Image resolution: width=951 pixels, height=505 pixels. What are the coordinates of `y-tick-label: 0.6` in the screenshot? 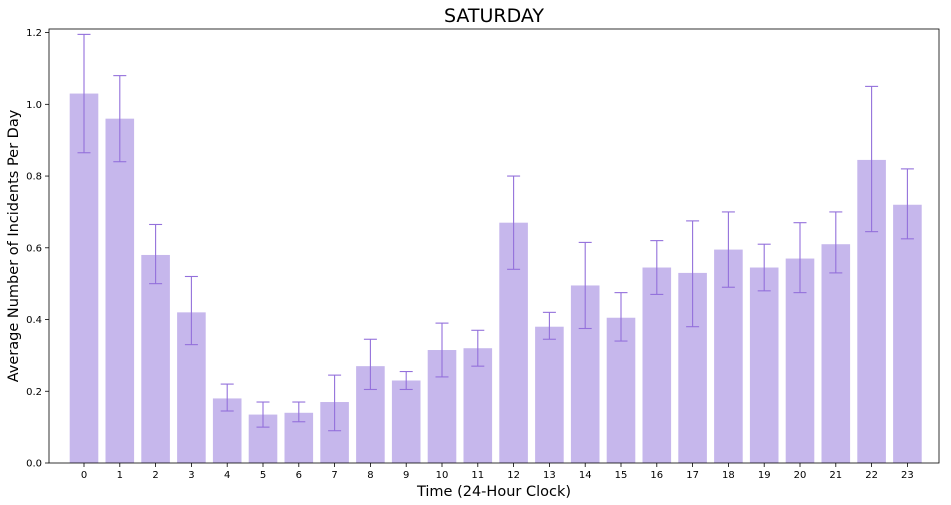 It's located at (34, 248).